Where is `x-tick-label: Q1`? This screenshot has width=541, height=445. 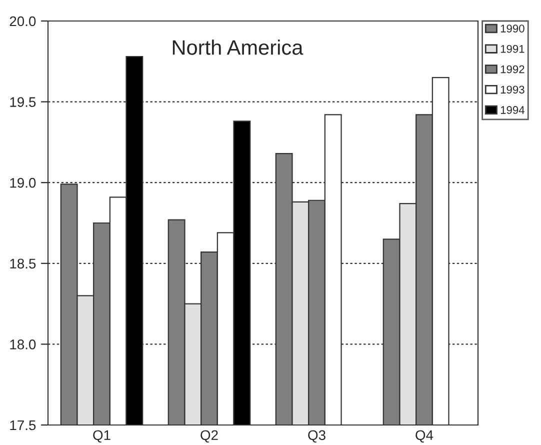 x-tick-label: Q1 is located at coordinates (101, 436).